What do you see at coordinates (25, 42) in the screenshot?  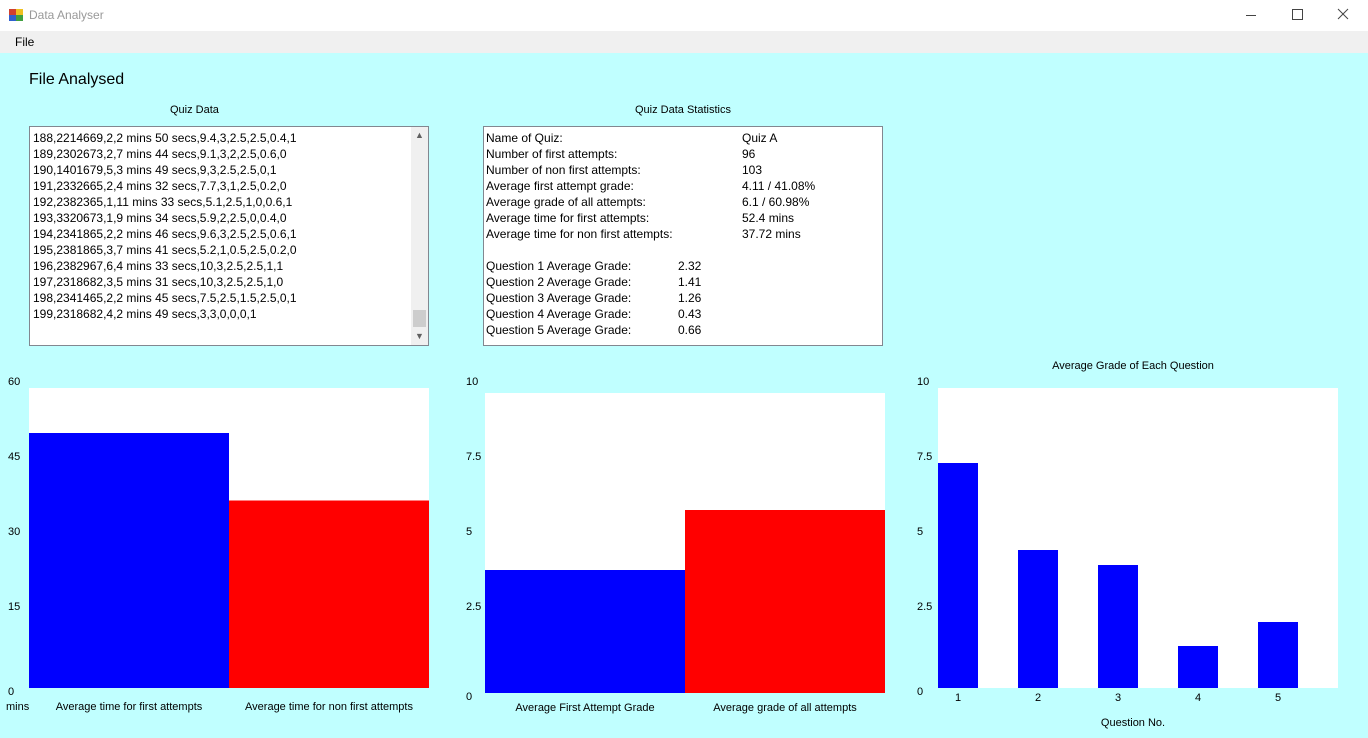 I see `menu-file: File` at bounding box center [25, 42].